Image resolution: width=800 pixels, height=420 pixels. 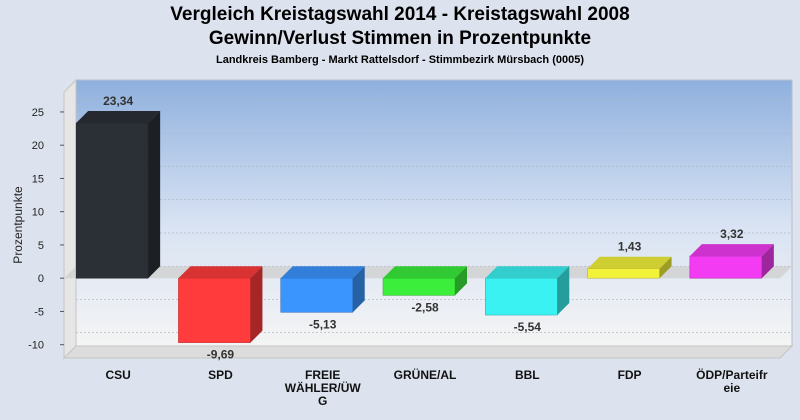 What do you see at coordinates (38, 146) in the screenshot?
I see `y-tick-label: 20` at bounding box center [38, 146].